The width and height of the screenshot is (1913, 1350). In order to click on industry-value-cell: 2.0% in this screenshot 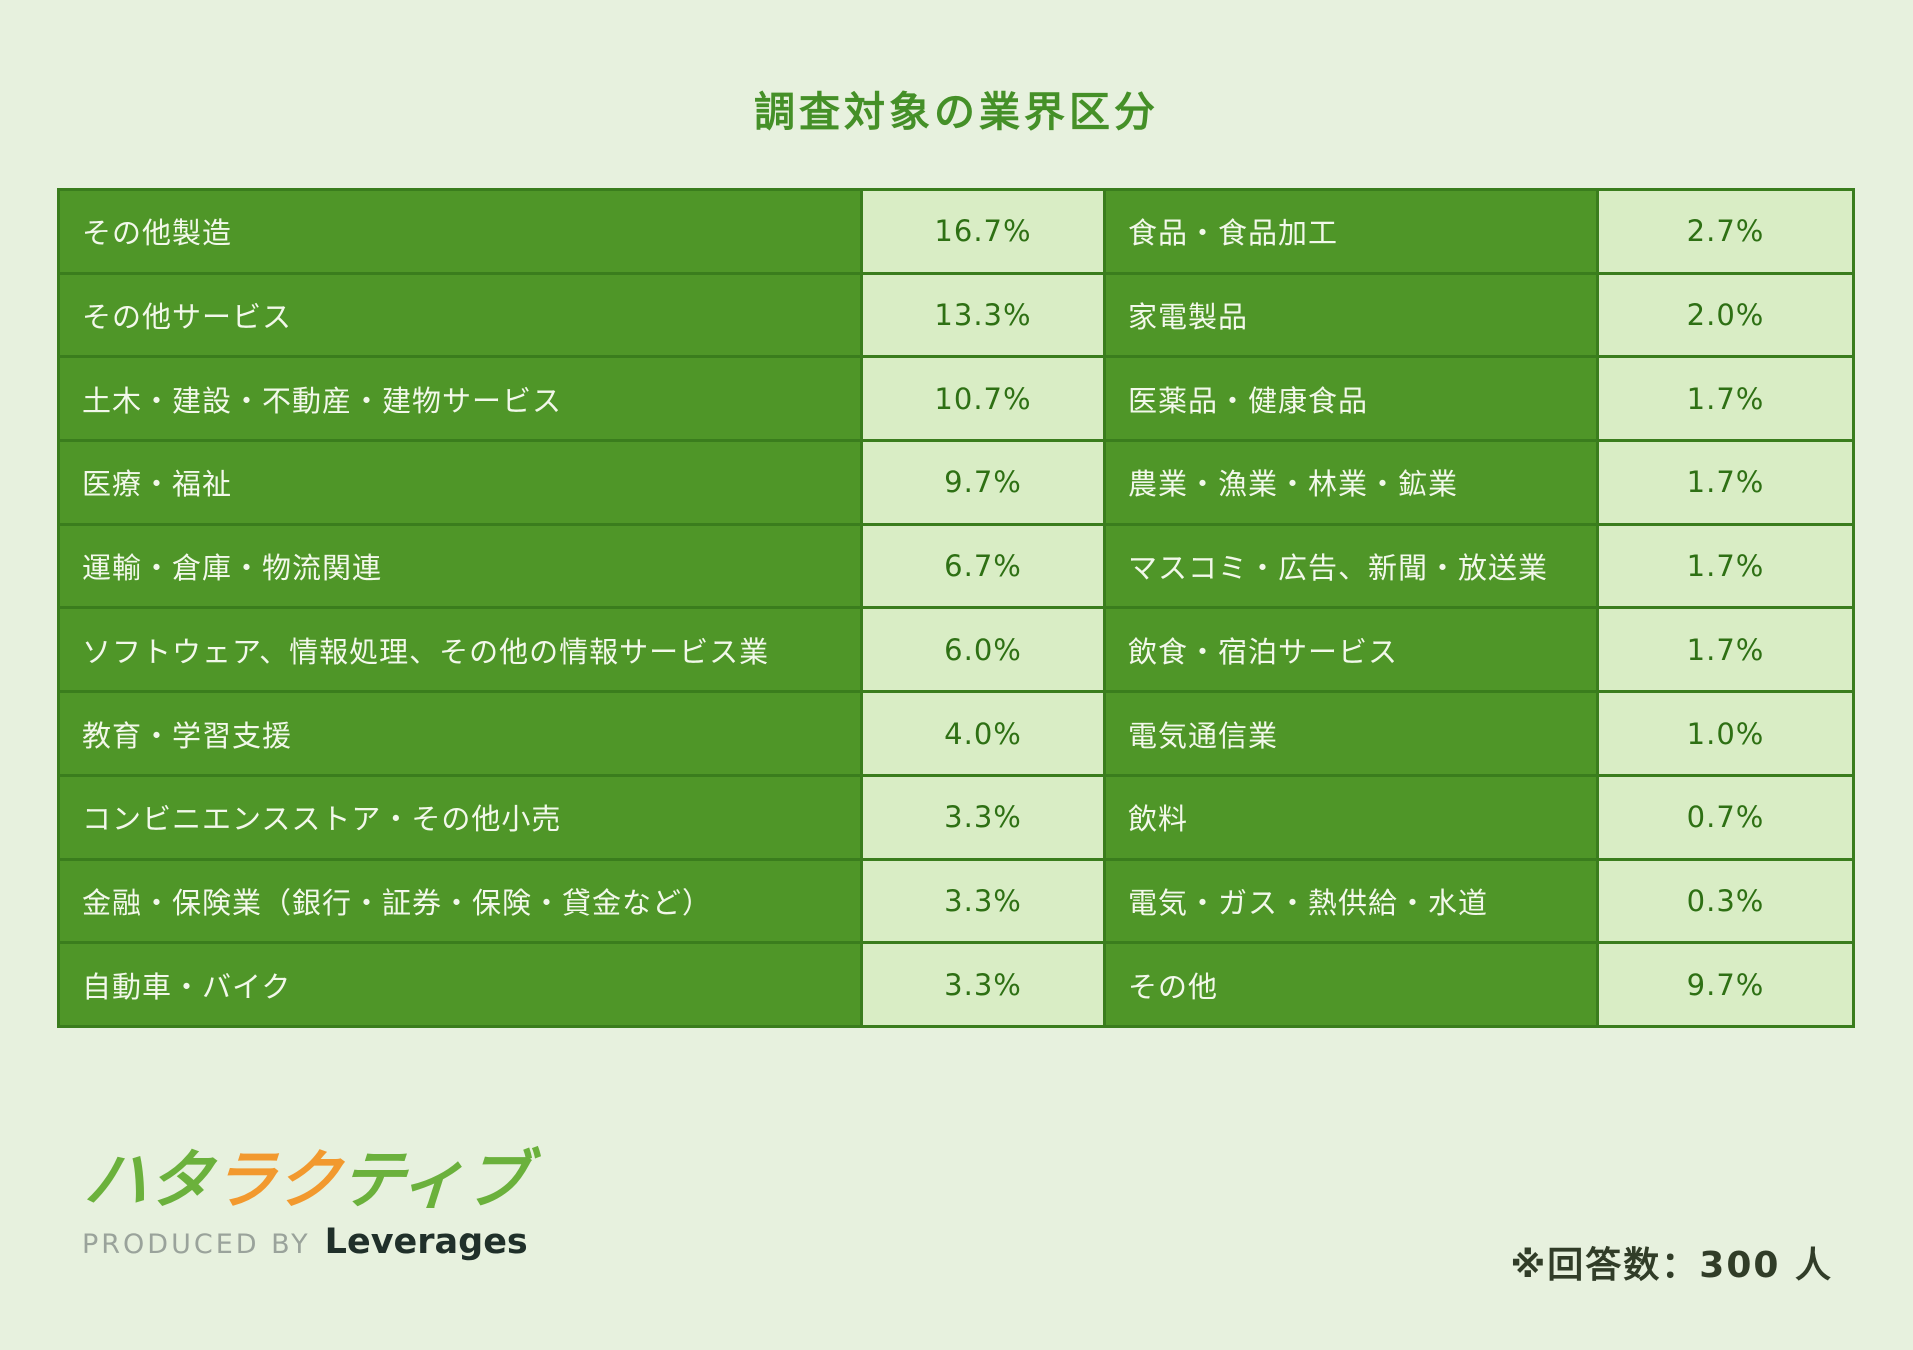, I will do `click(1725, 315)`.